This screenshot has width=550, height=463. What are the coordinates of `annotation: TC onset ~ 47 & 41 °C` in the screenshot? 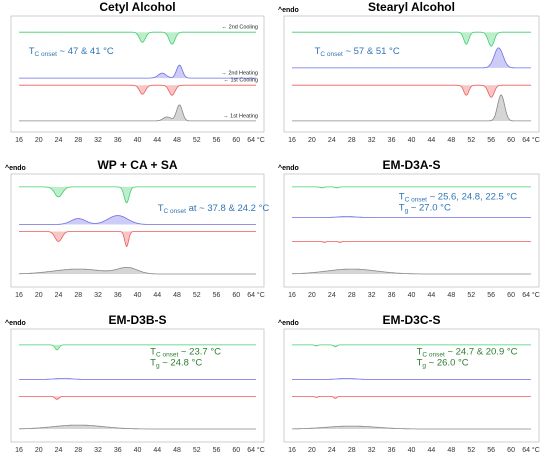 It's located at (71, 51).